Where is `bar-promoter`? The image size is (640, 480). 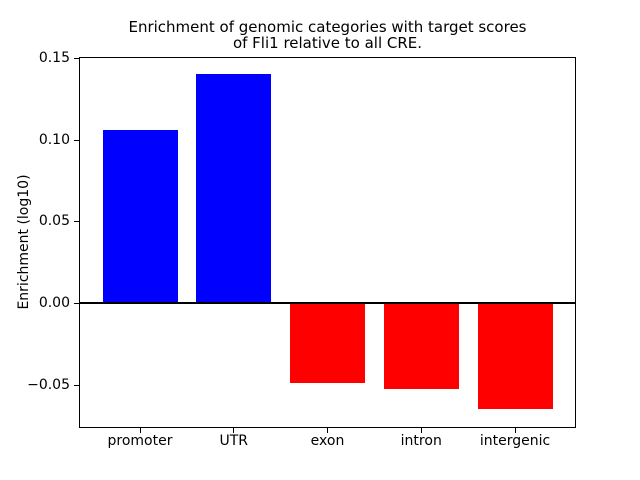
bar-promoter is located at coordinates (140, 216).